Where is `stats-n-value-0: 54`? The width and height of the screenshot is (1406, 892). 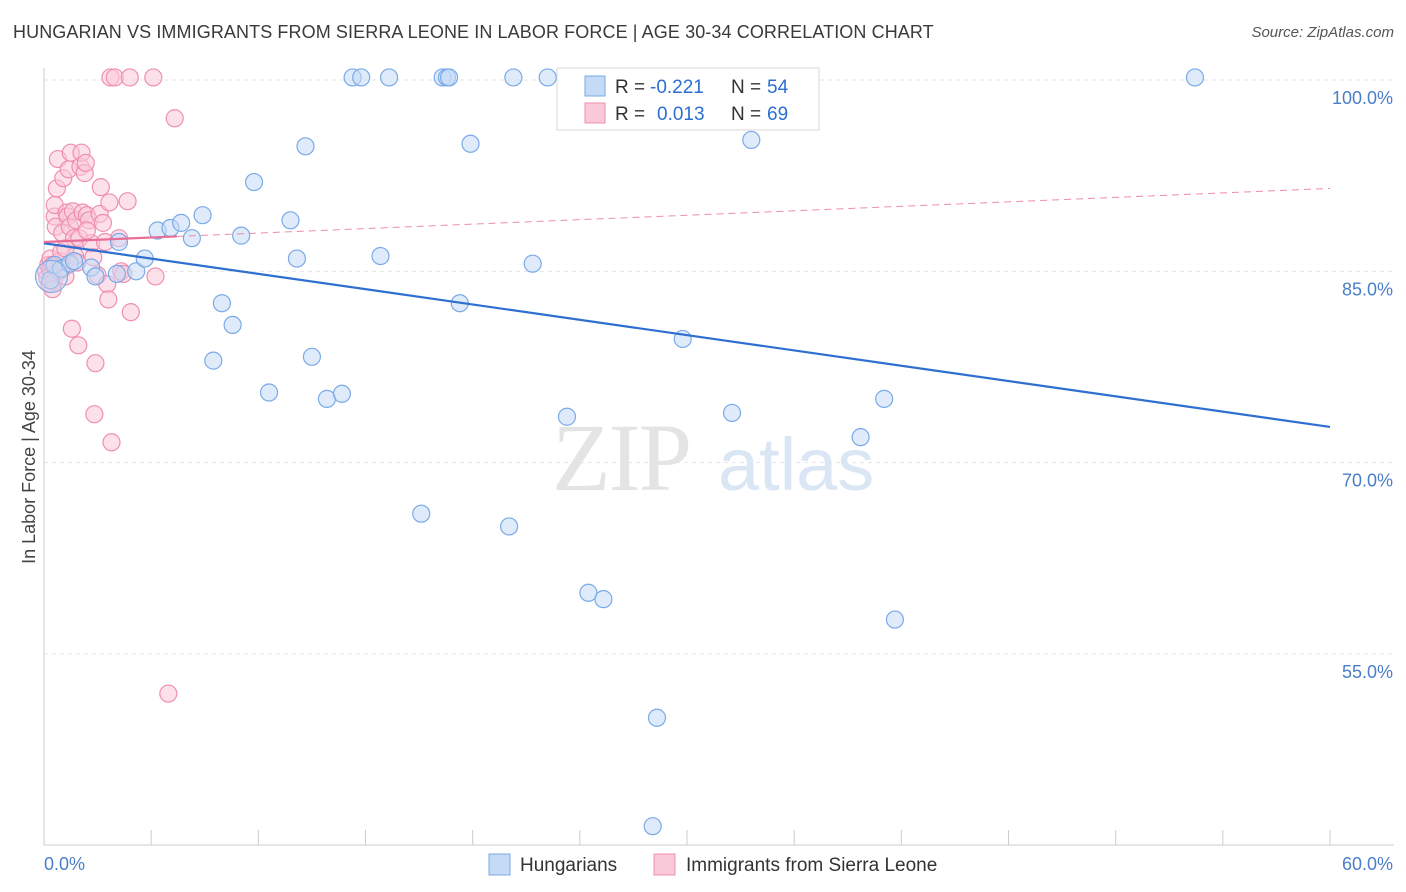
stats-n-value-0: 54 is located at coordinates (778, 87).